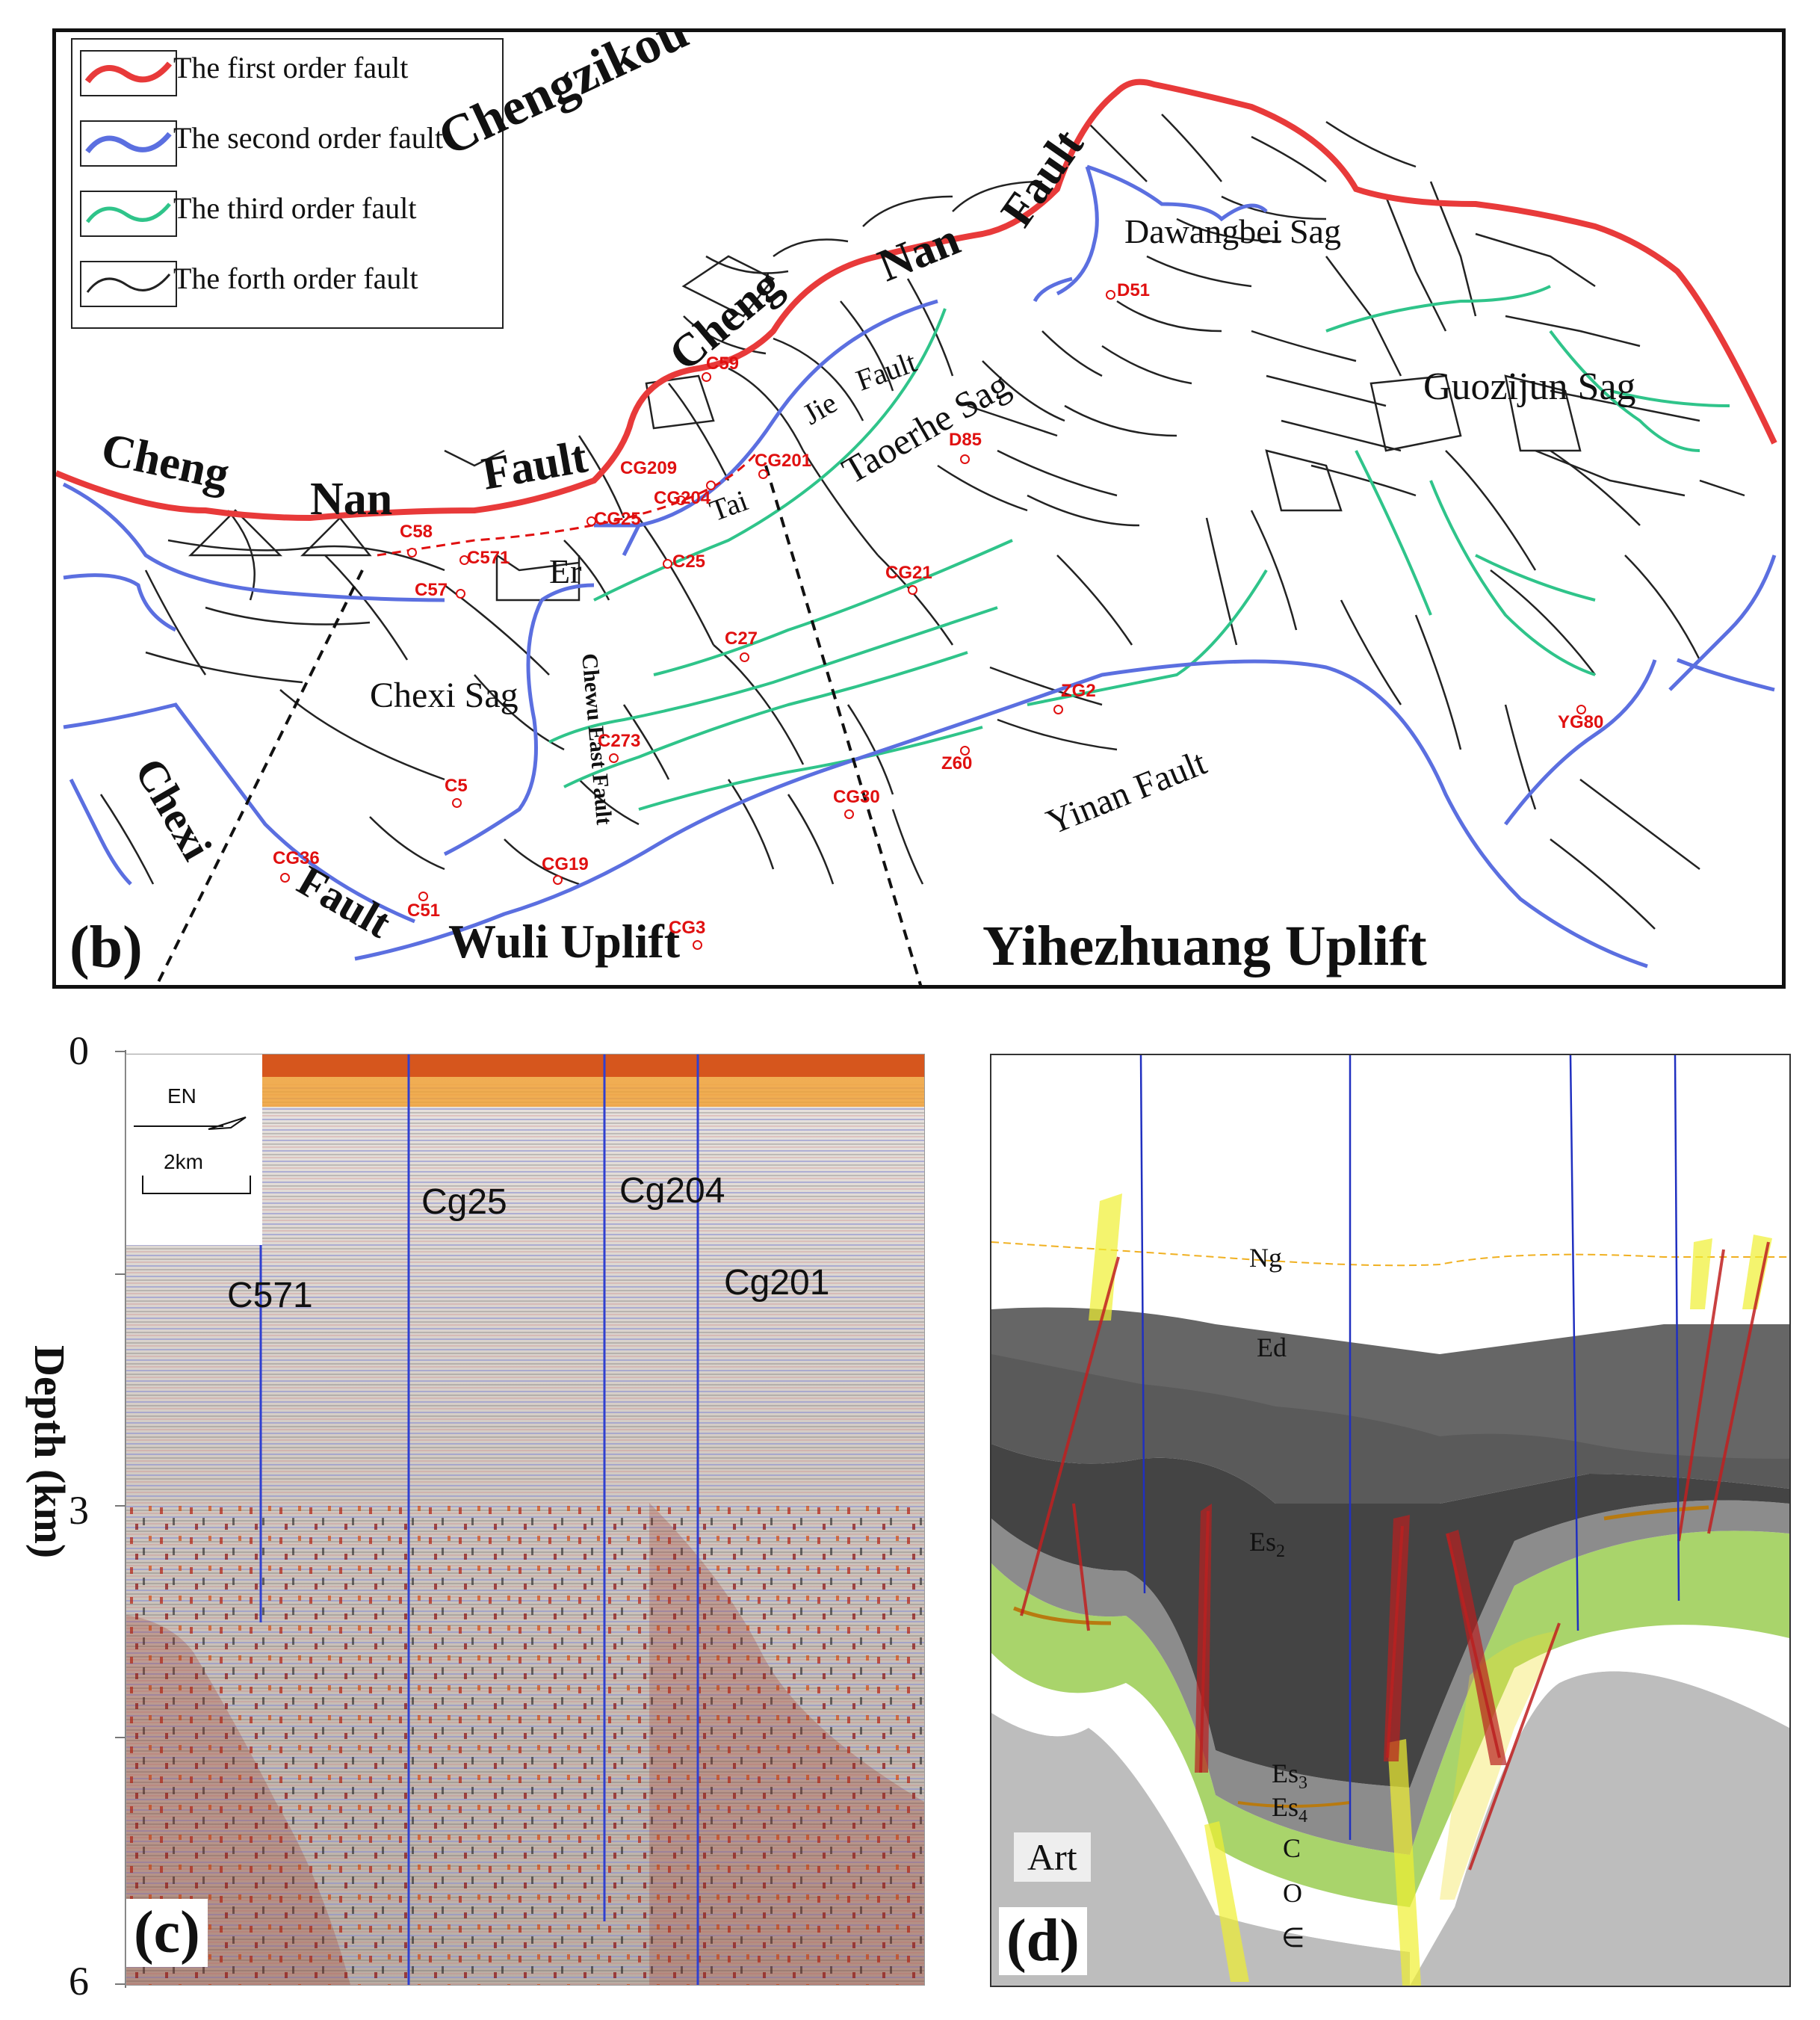 The image size is (1820, 2020). What do you see at coordinates (649, 468) in the screenshot?
I see `well-label: CG209` at bounding box center [649, 468].